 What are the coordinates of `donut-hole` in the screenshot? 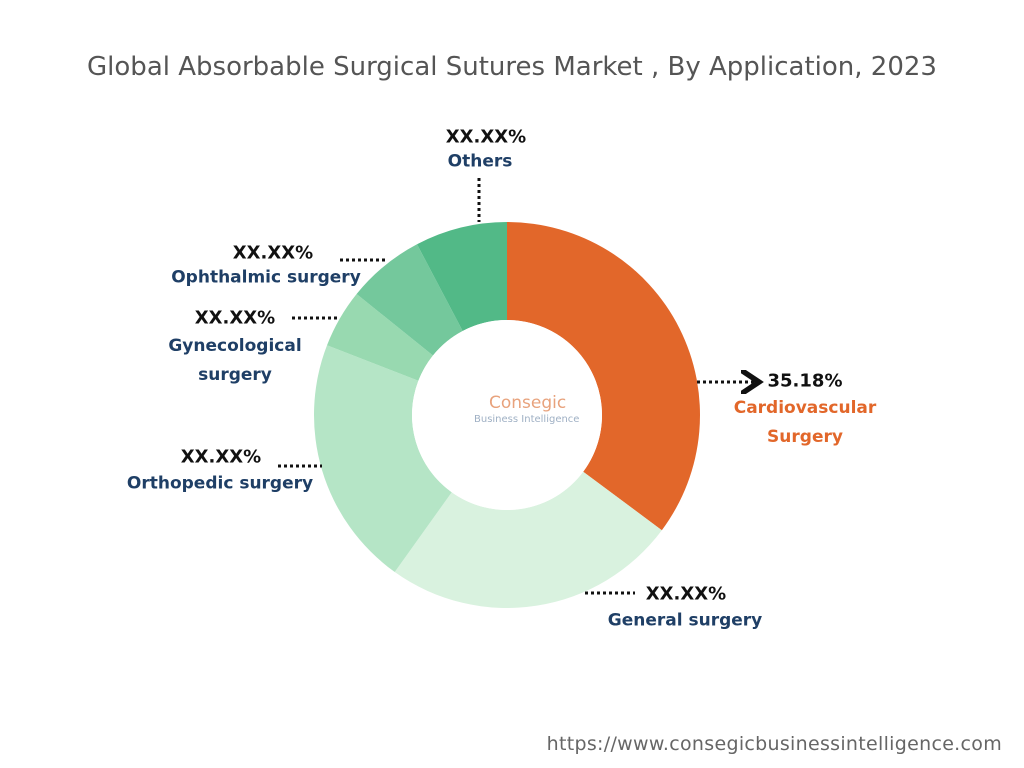 It's located at (507, 415).